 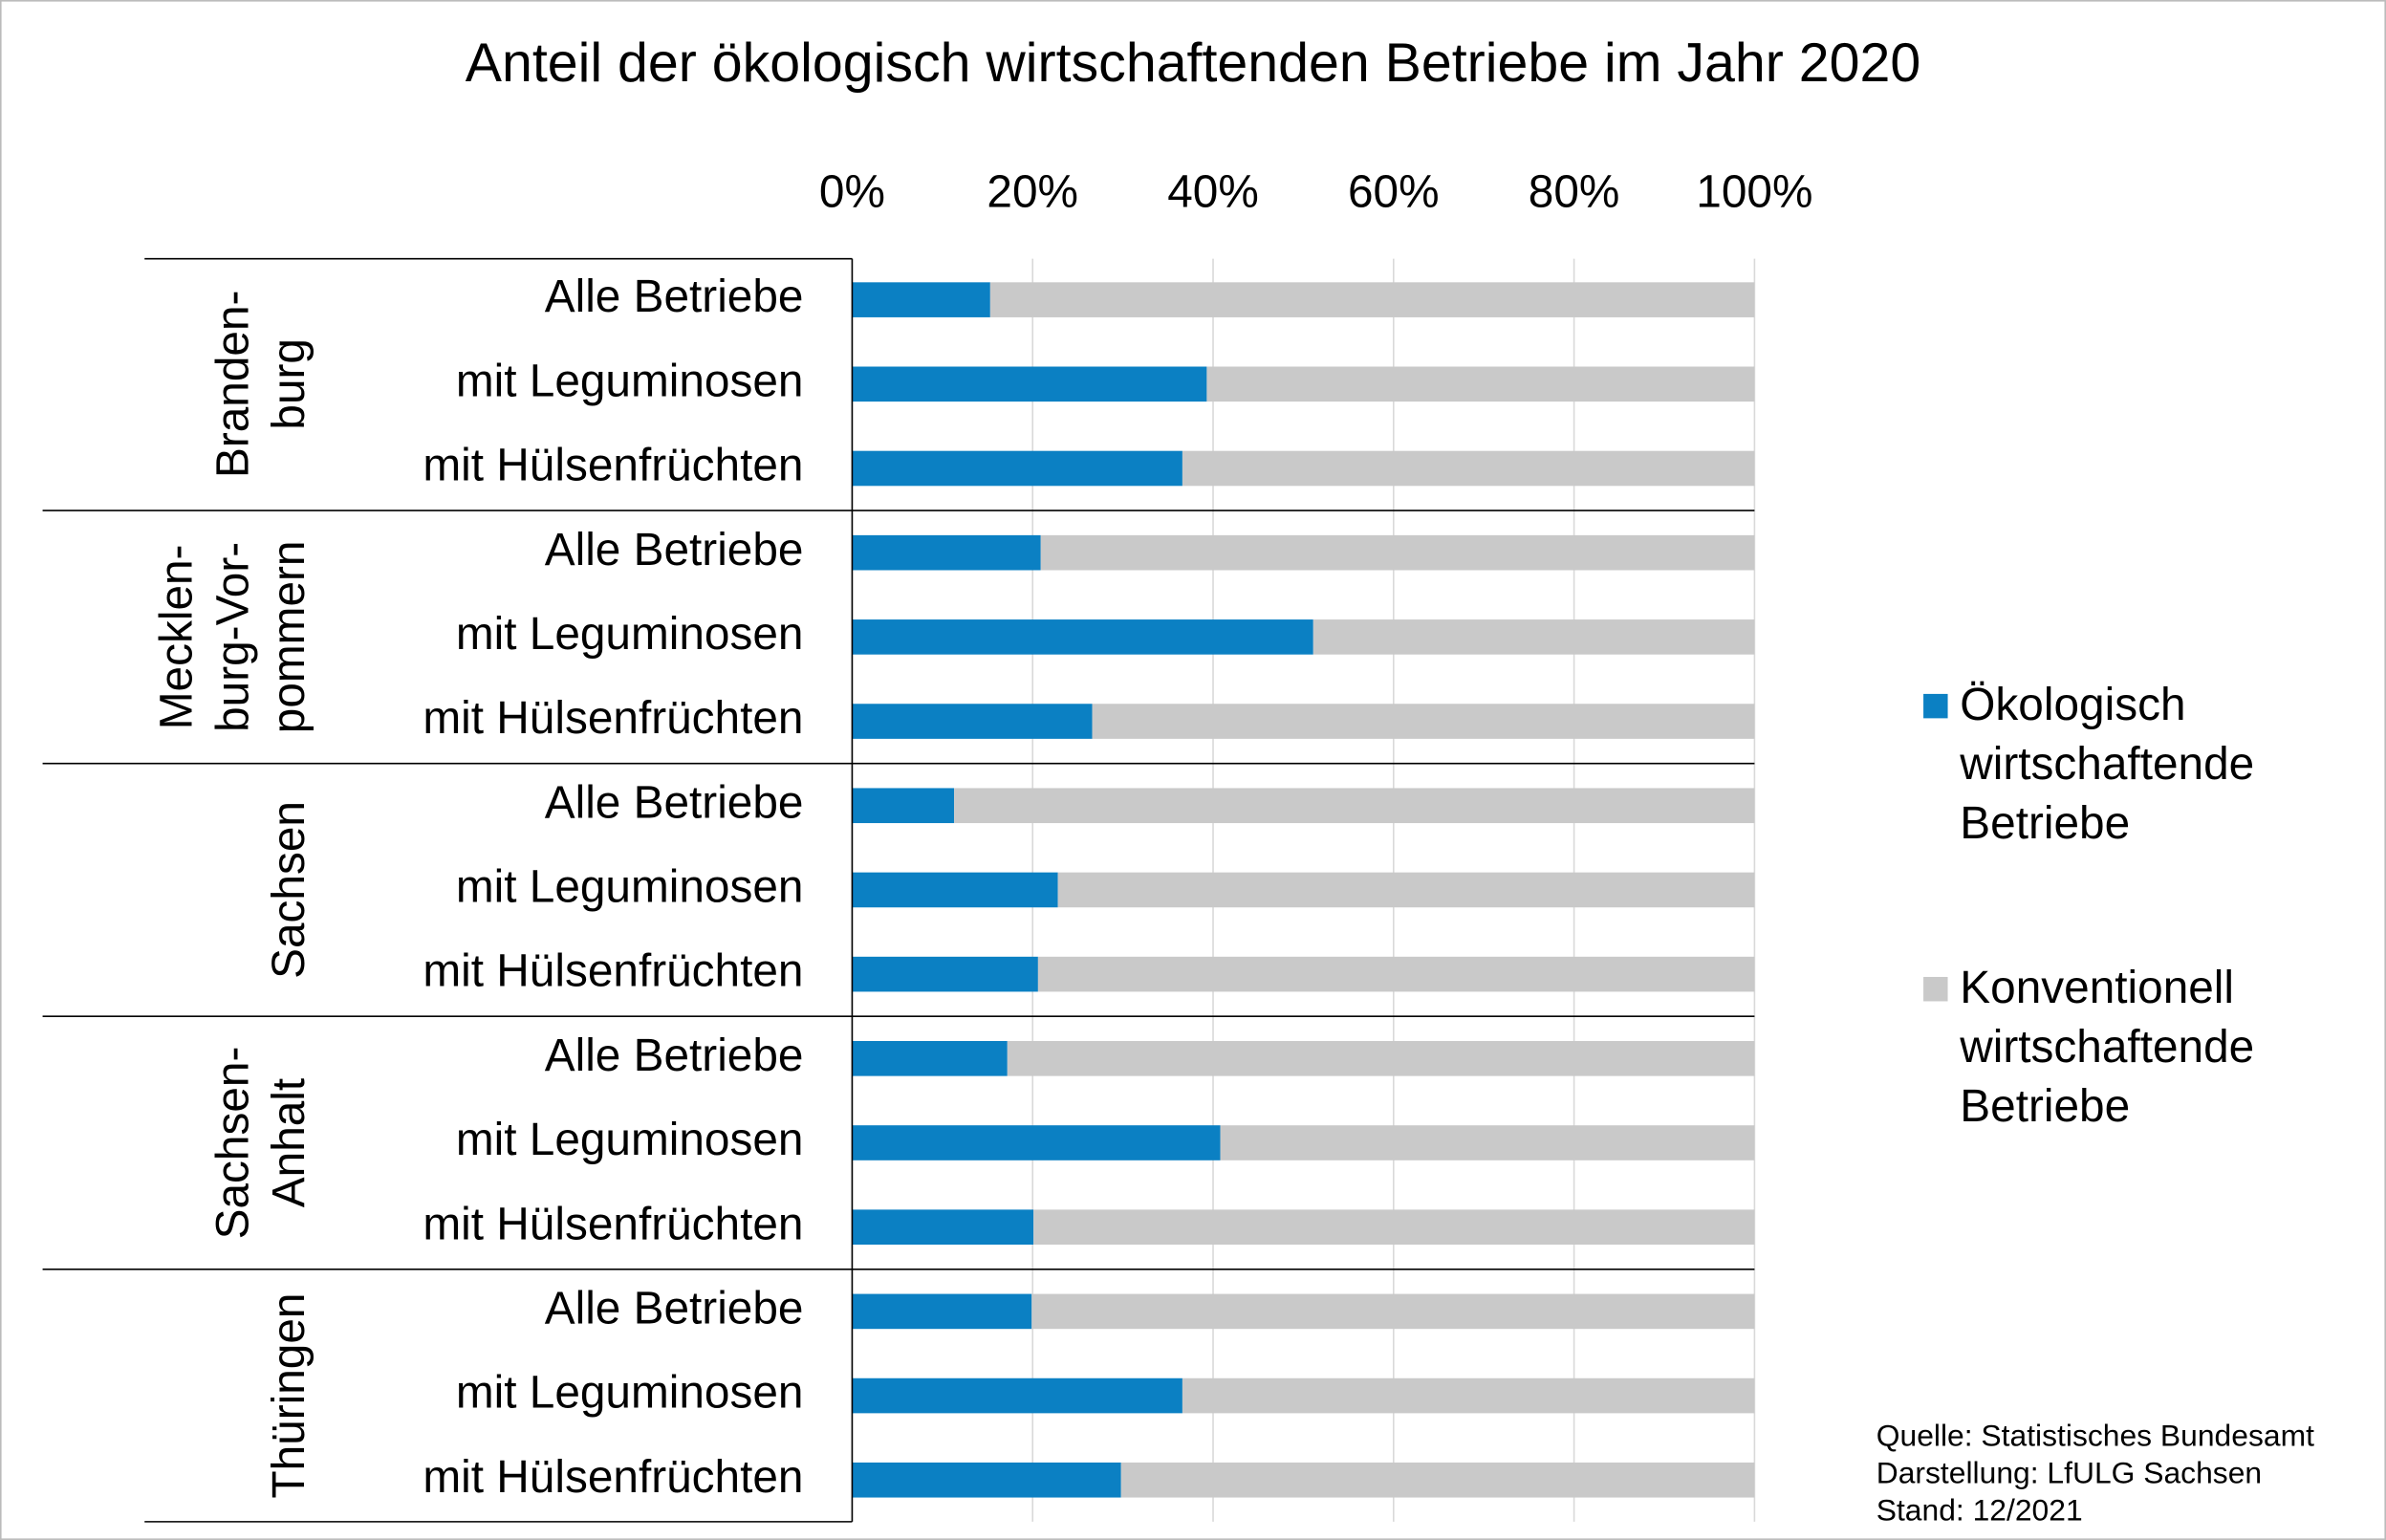 I want to click on x-tick-label: 60%, so click(x=1394, y=191).